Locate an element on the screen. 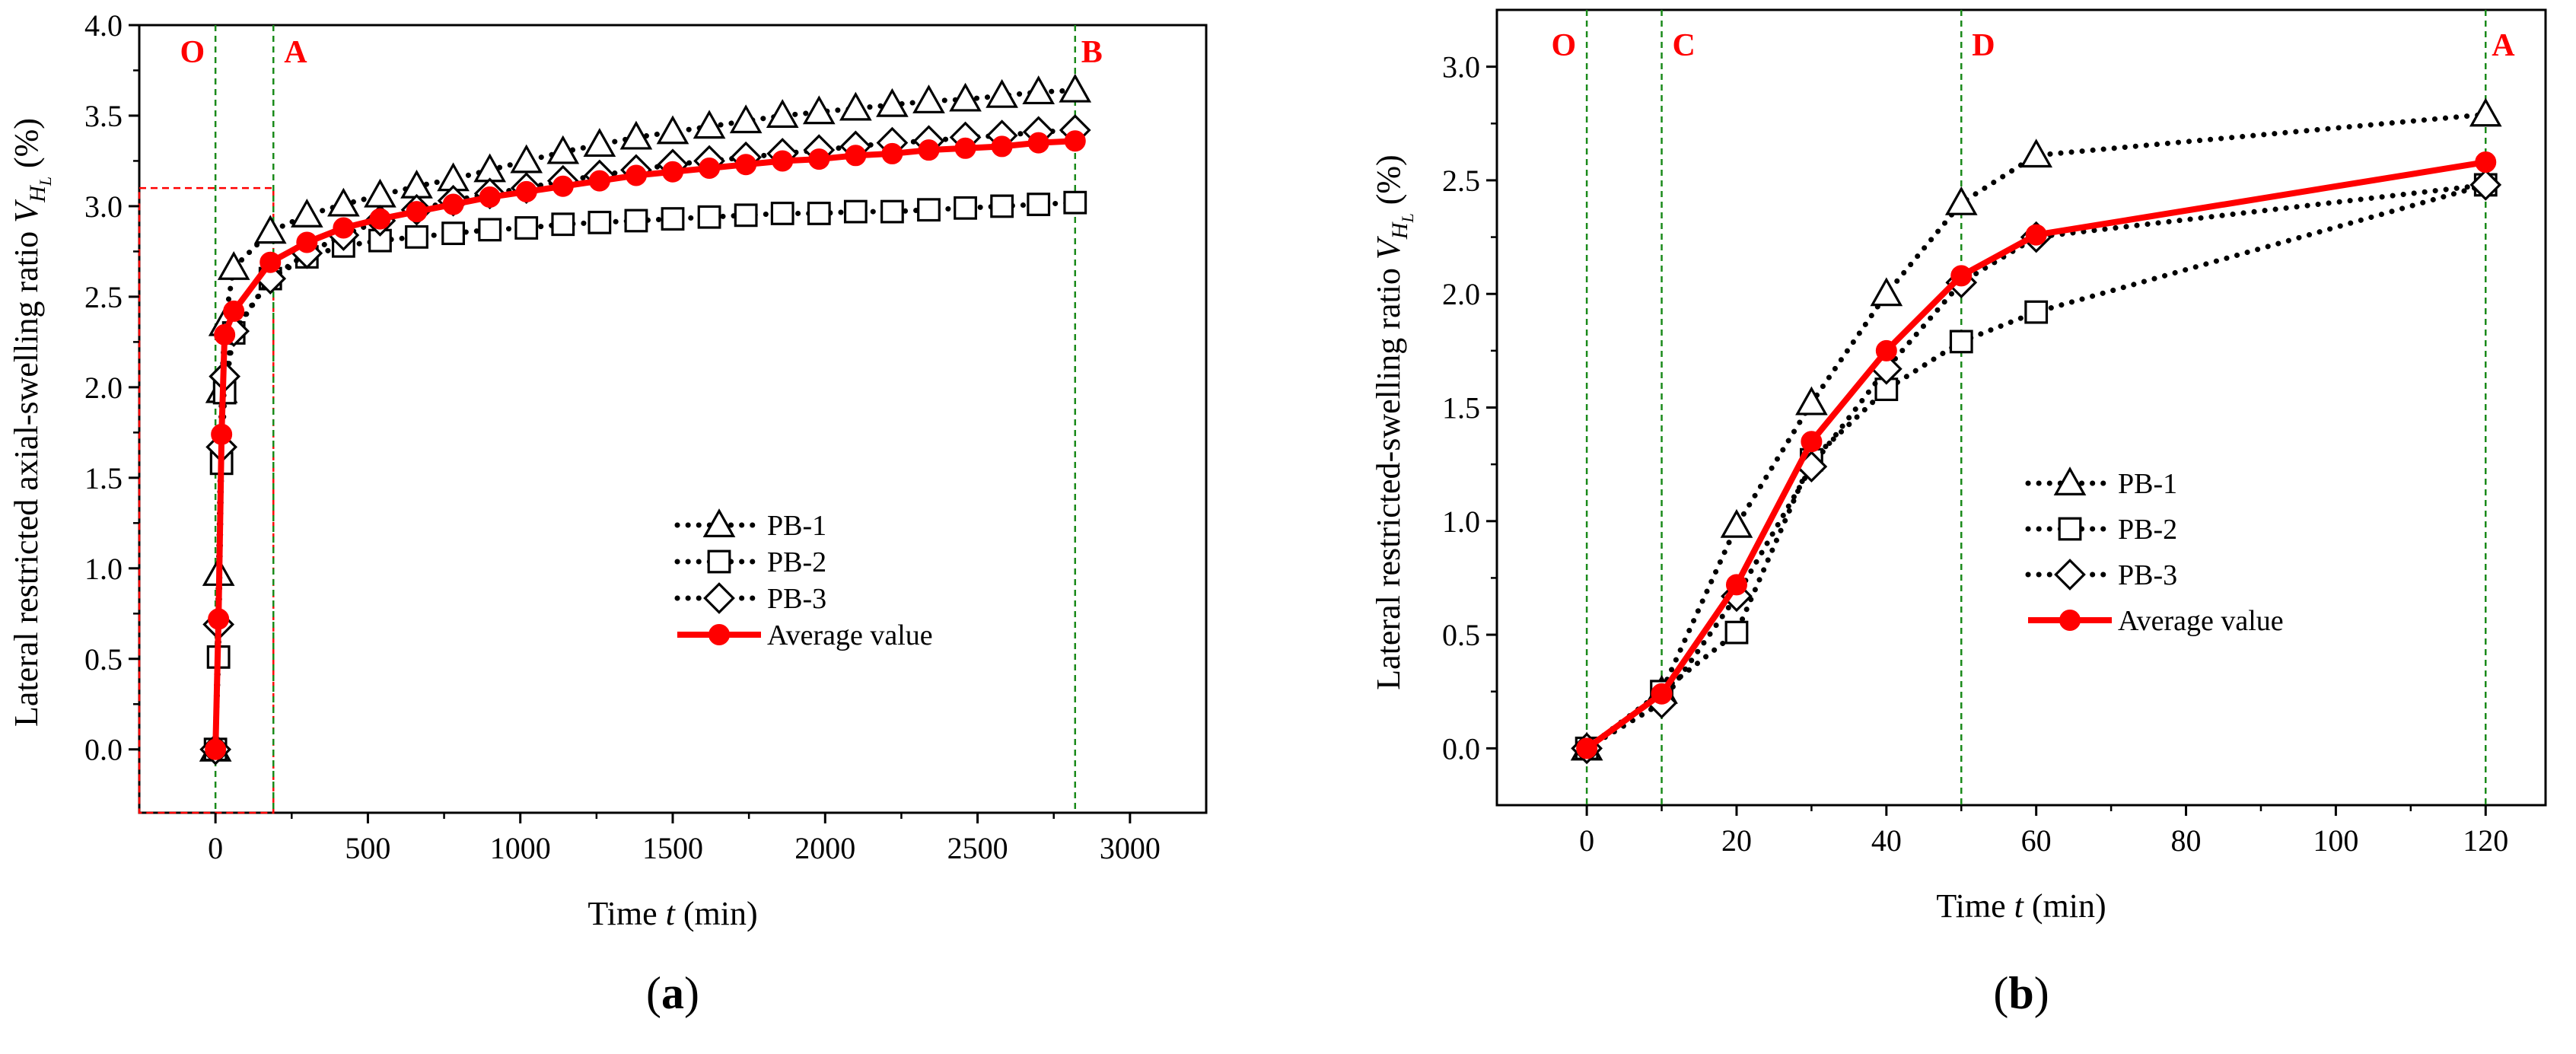  x-axis-label-var: t is located at coordinates (671, 913).